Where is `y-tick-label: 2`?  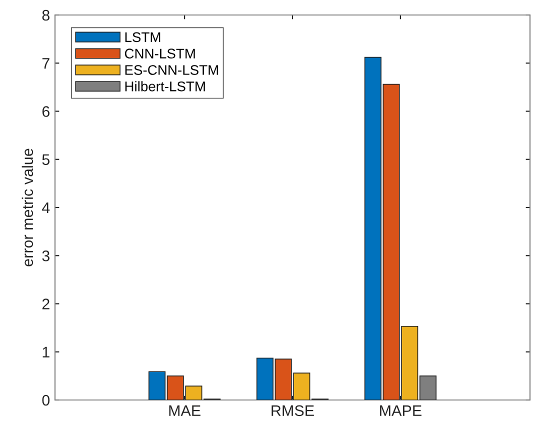 y-tick-label: 2 is located at coordinates (46, 304).